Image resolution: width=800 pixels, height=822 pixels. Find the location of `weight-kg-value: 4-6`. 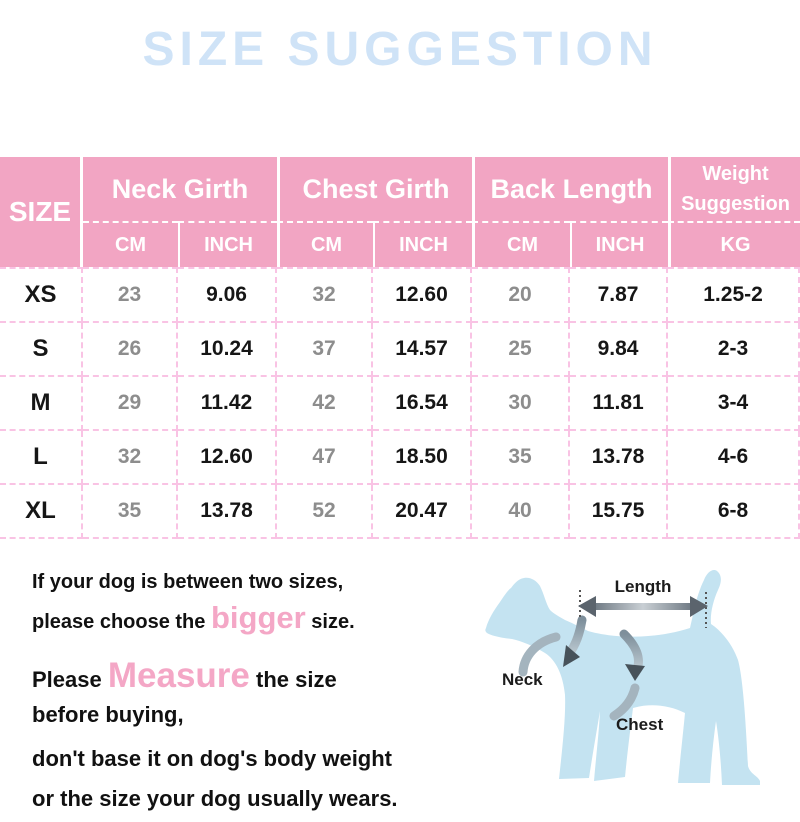

weight-kg-value: 4-6 is located at coordinates (734, 458).